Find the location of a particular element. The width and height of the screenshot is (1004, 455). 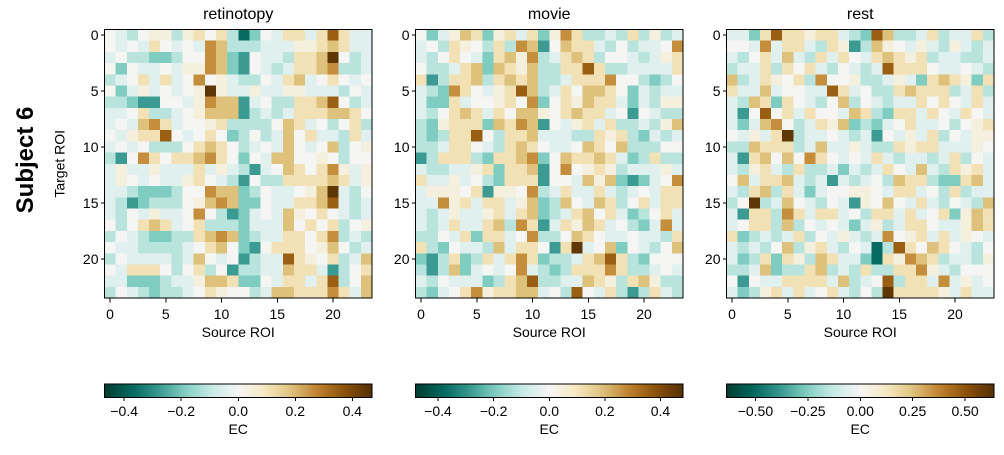

svg-text: movie is located at coordinates (549, 14).